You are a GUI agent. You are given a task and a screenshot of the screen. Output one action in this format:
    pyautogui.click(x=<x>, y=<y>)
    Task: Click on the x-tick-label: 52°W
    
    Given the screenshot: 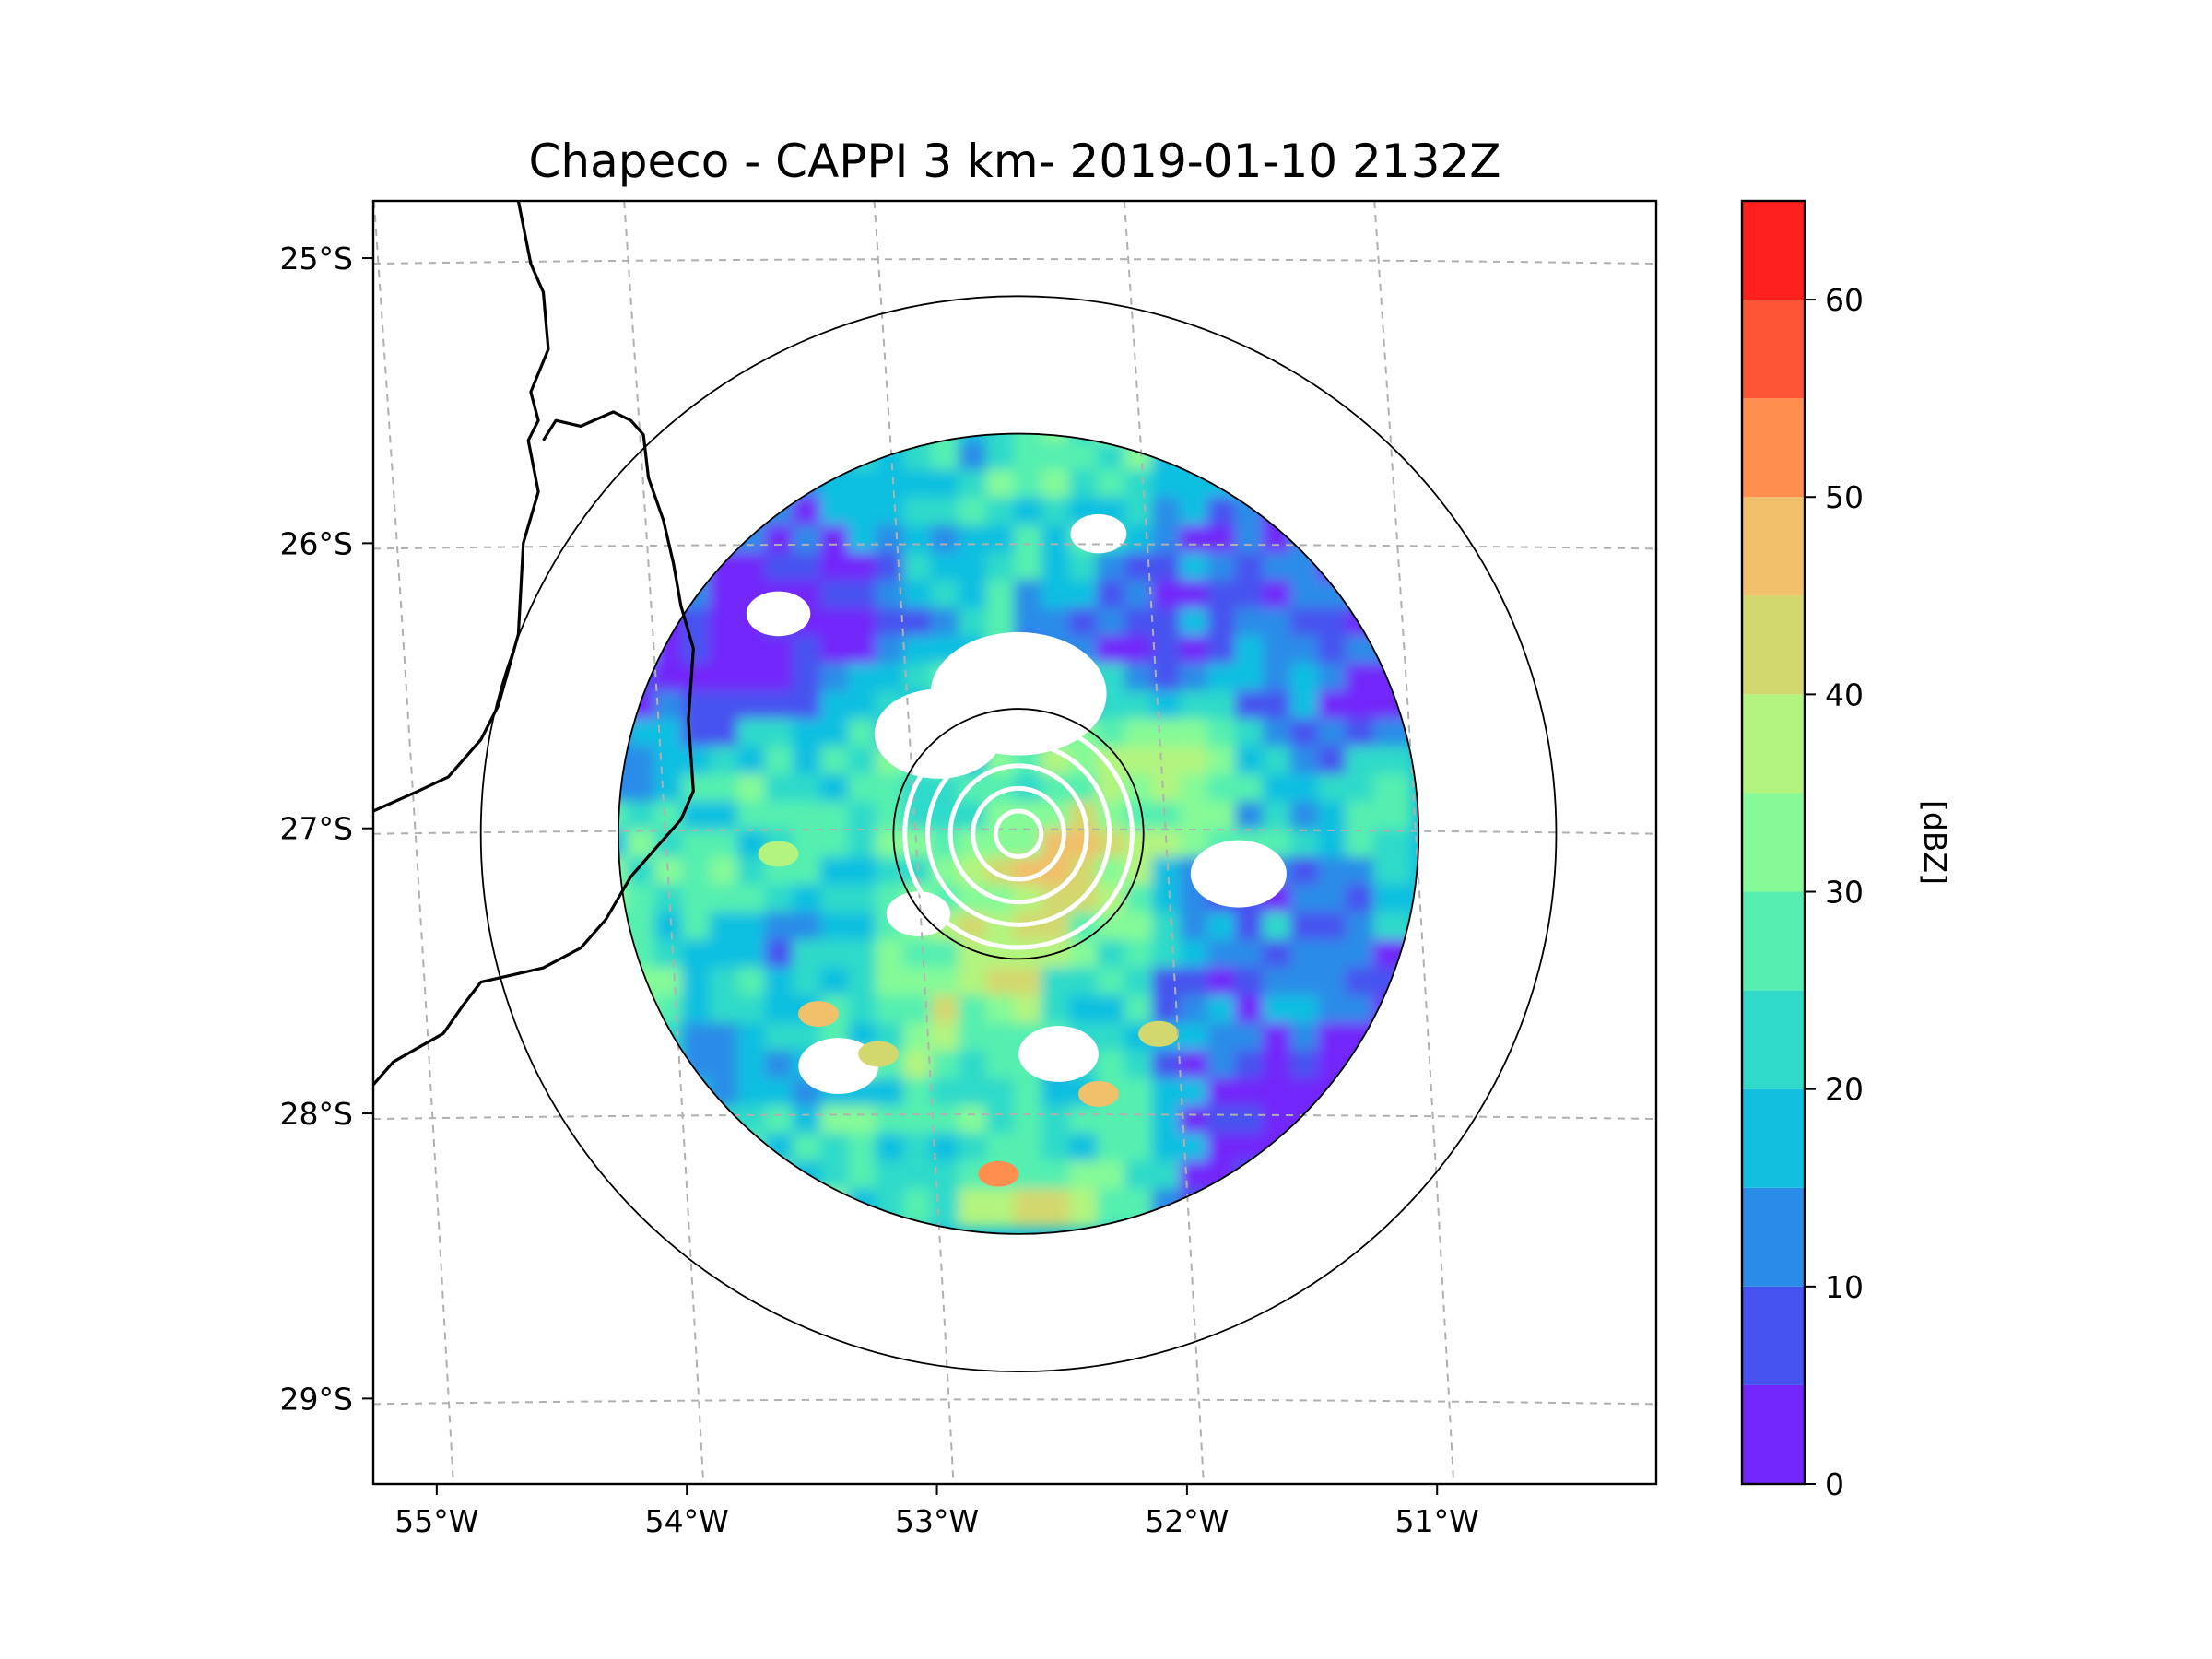 What is the action you would take?
    pyautogui.click(x=1187, y=1521)
    